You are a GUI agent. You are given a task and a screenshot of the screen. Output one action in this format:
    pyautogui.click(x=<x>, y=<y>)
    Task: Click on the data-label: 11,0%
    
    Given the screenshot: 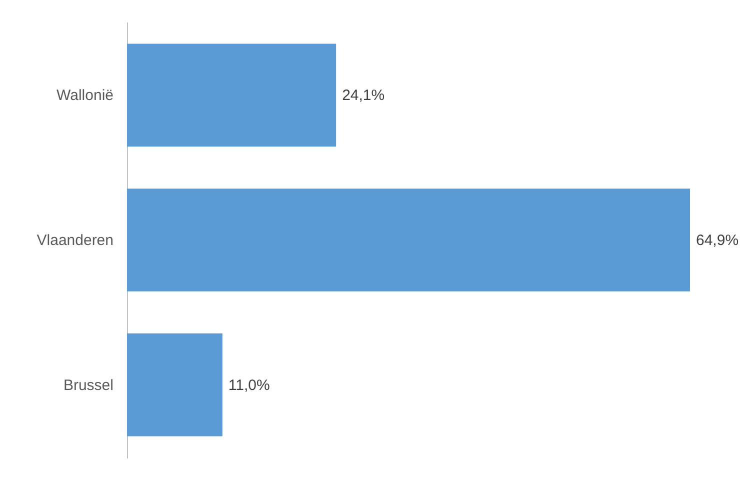 What is the action you would take?
    pyautogui.click(x=249, y=385)
    